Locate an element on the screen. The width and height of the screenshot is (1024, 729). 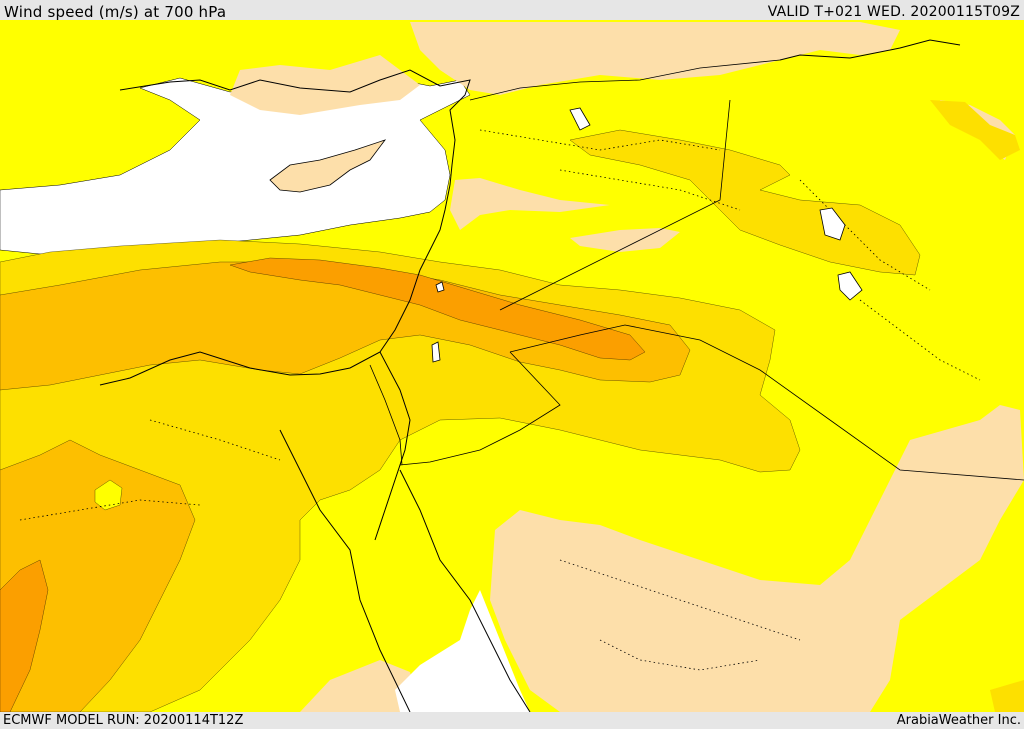
valid-time: VALID T+021 WED. 20200115T09Z is located at coordinates (893, 12).